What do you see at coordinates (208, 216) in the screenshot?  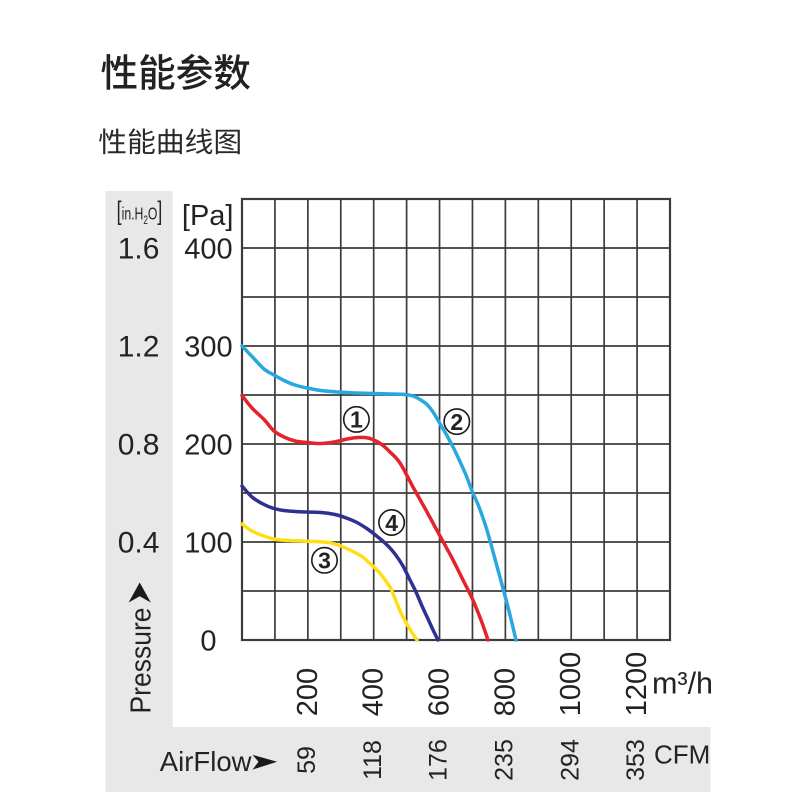 I see `svg-text: [Pa]` at bounding box center [208, 216].